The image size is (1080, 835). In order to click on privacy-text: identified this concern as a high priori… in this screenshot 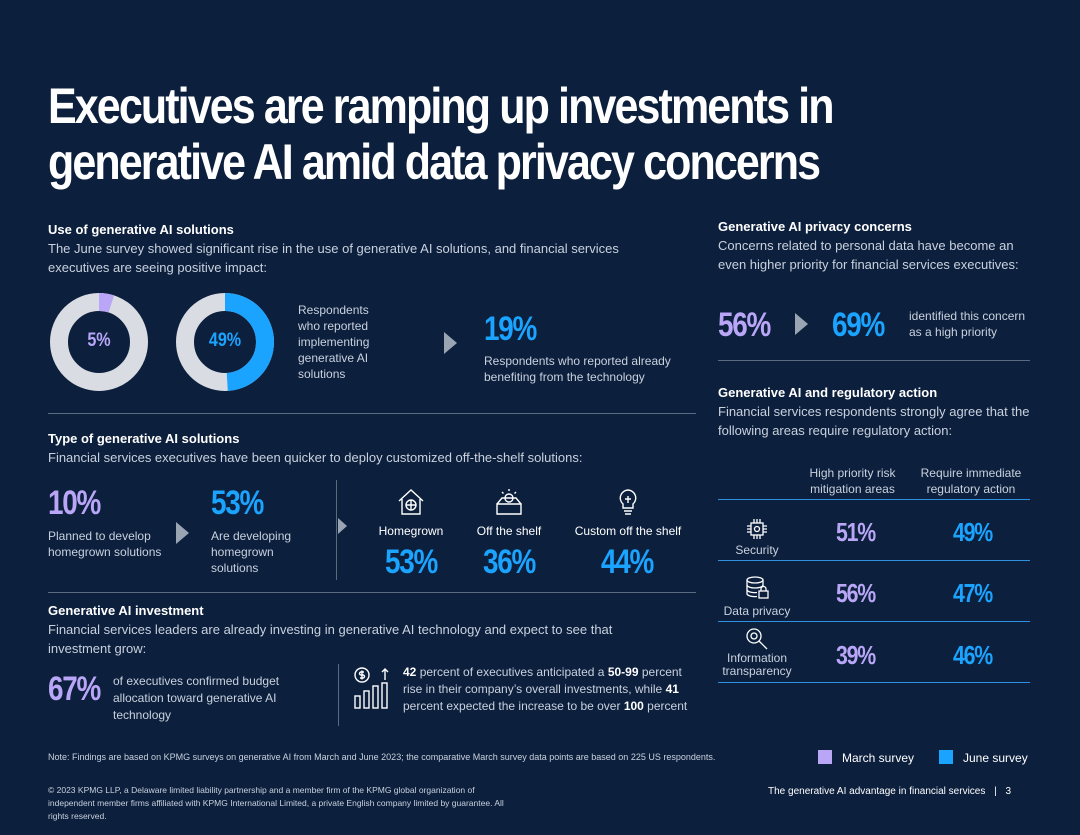, I will do `click(967, 324)`.